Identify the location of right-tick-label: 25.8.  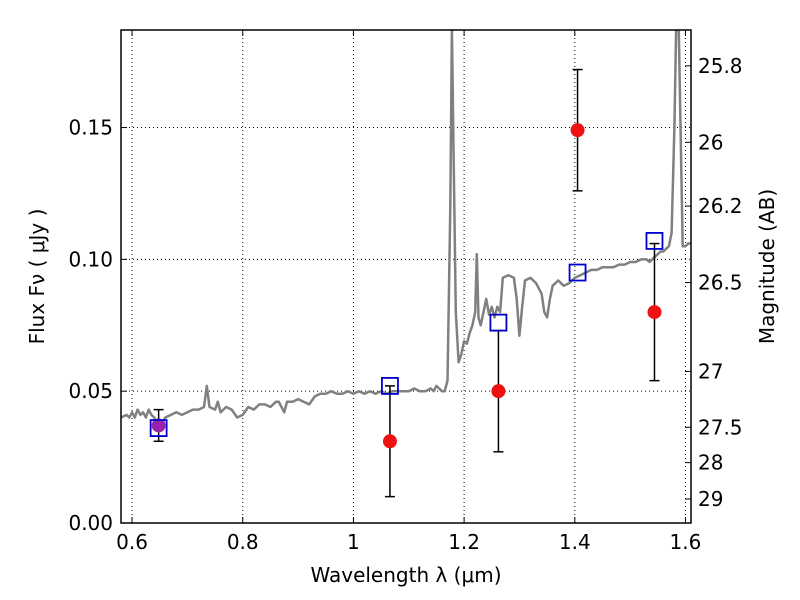
(720, 66).